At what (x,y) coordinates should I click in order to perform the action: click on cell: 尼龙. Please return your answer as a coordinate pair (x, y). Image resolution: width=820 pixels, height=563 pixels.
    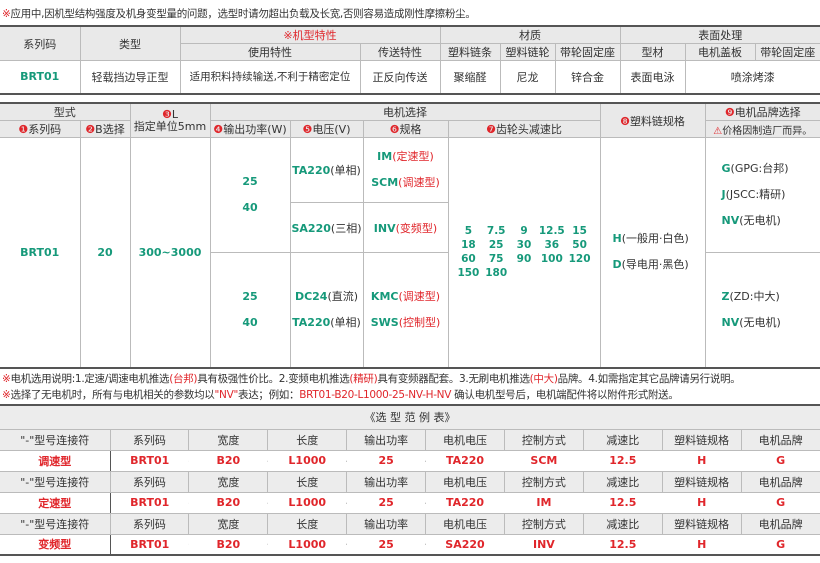
    Looking at the image, I should click on (527, 77).